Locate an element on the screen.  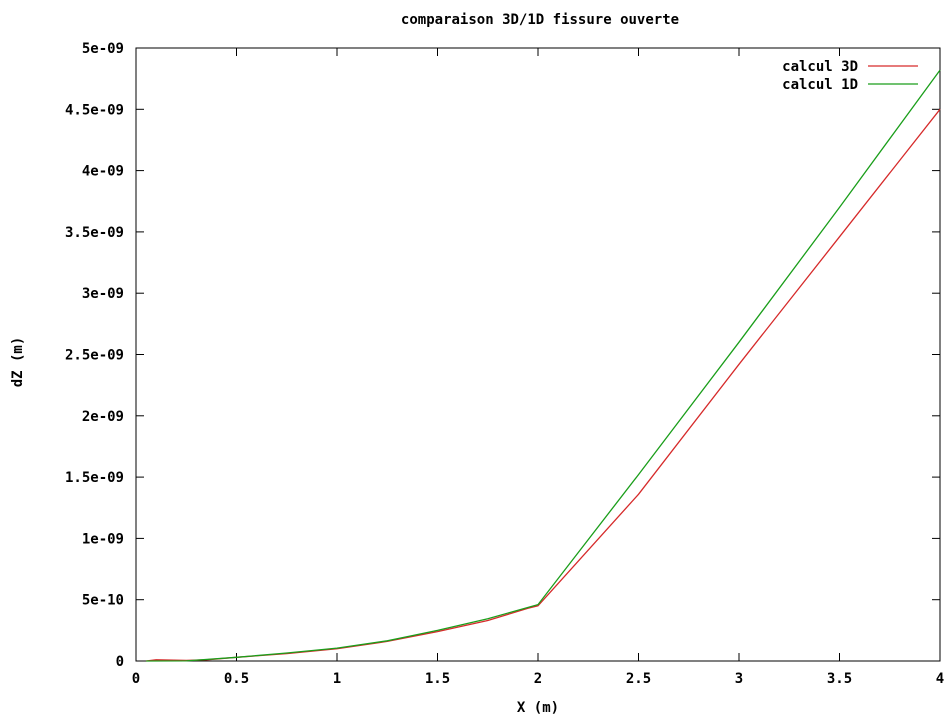
y-tick-label: 4e-09 is located at coordinates (103, 172).